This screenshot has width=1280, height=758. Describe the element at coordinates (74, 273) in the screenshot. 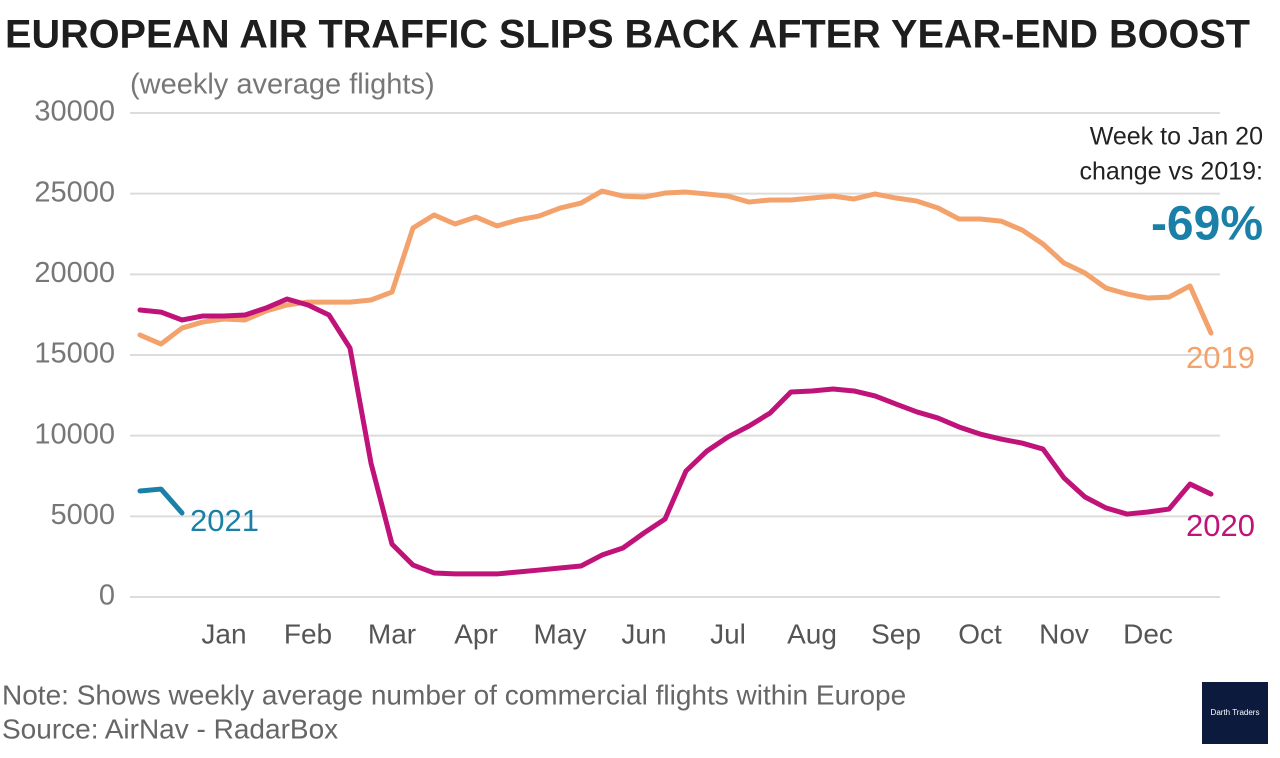

I see `y-tick-label: 20000` at that location.